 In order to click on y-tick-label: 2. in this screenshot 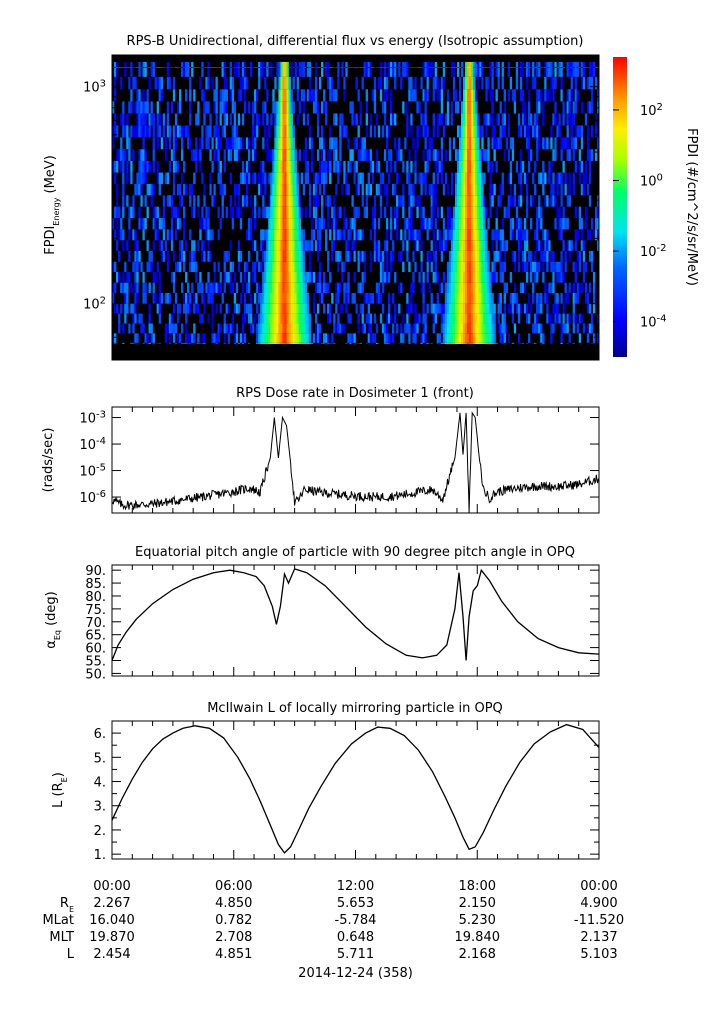, I will do `click(100, 831)`.